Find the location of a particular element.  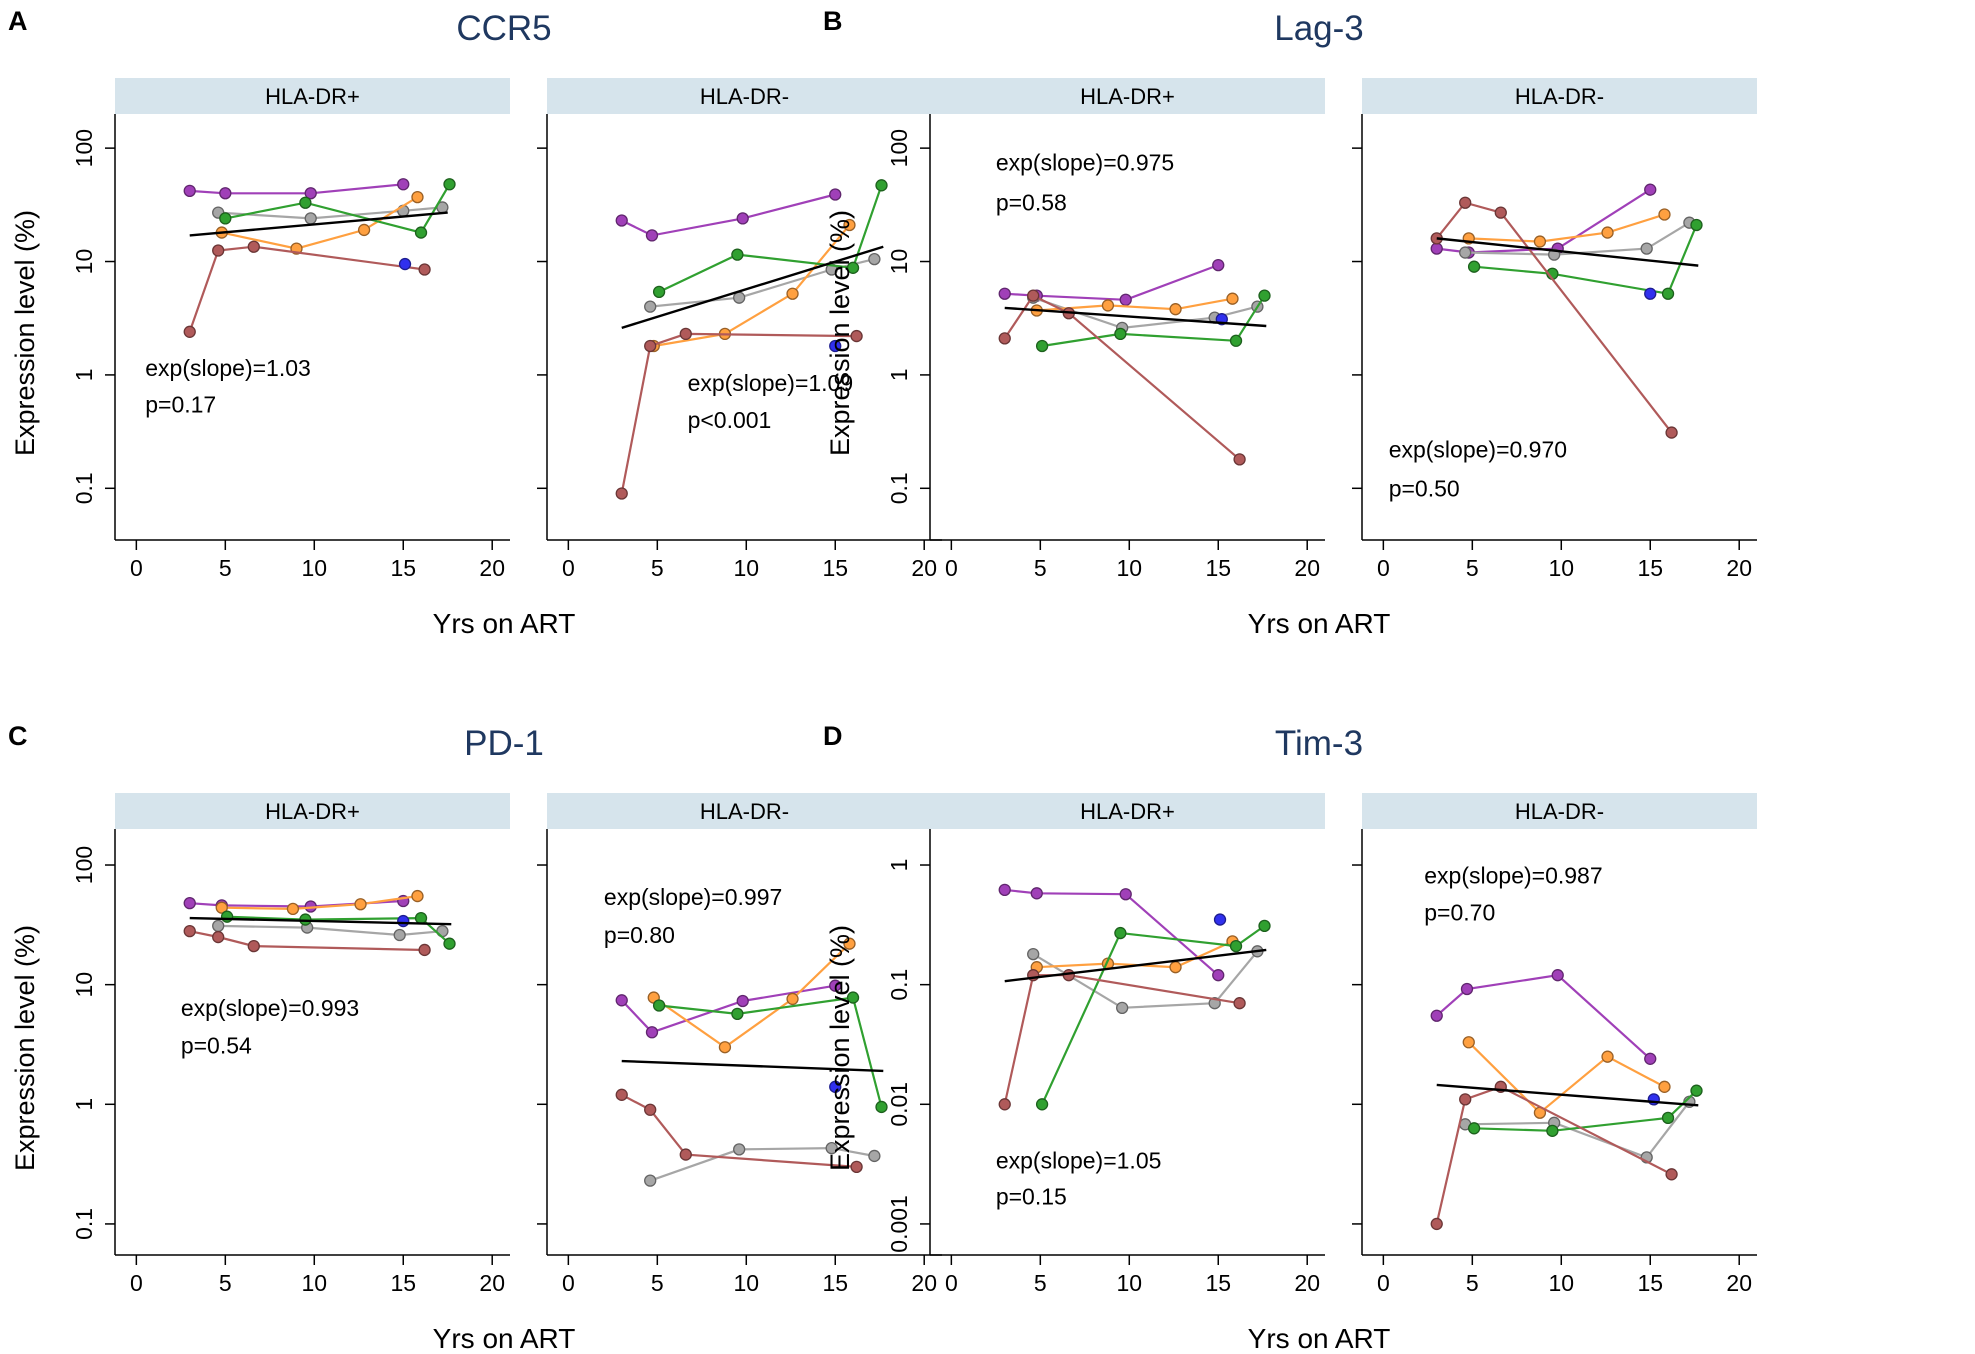

y-tick-label: 1 is located at coordinates (899, 375).